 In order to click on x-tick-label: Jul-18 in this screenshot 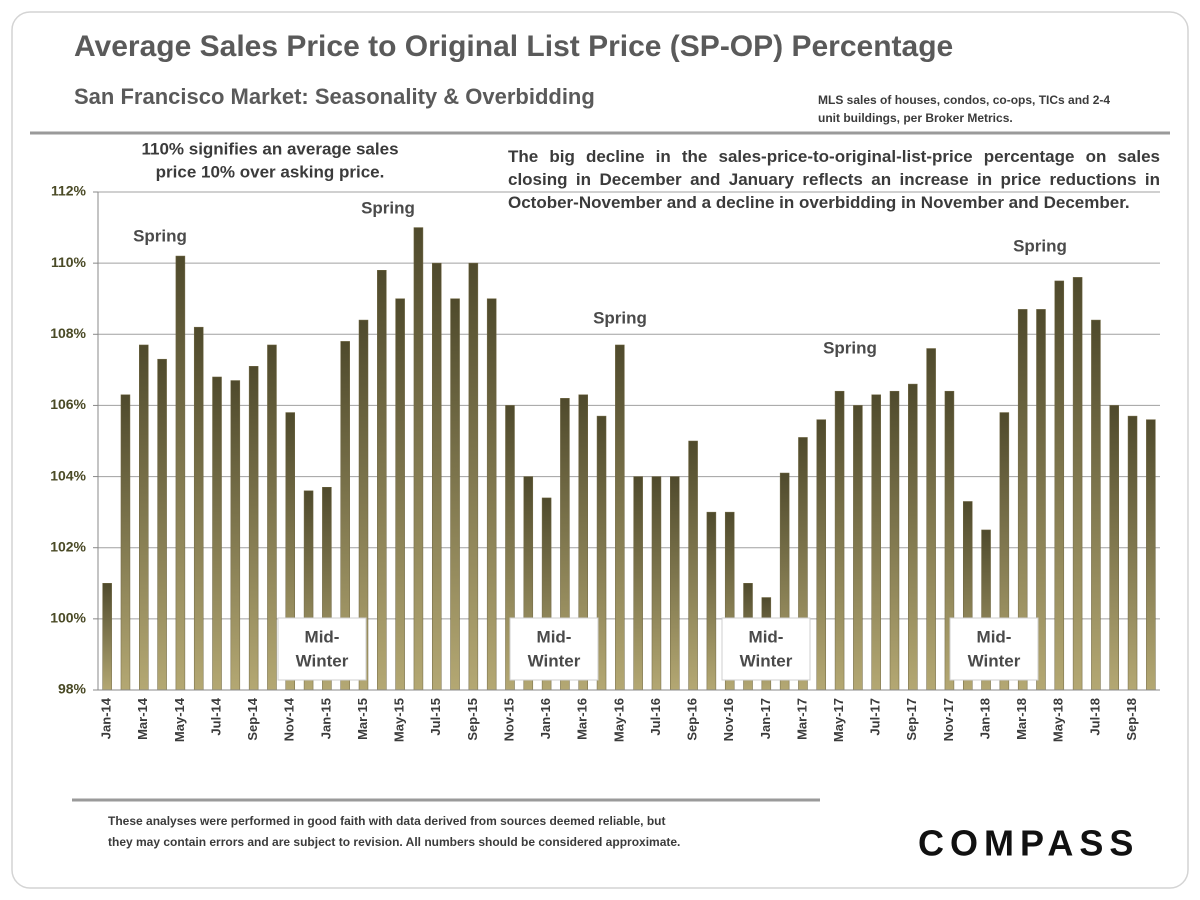, I will do `click(1094, 717)`.